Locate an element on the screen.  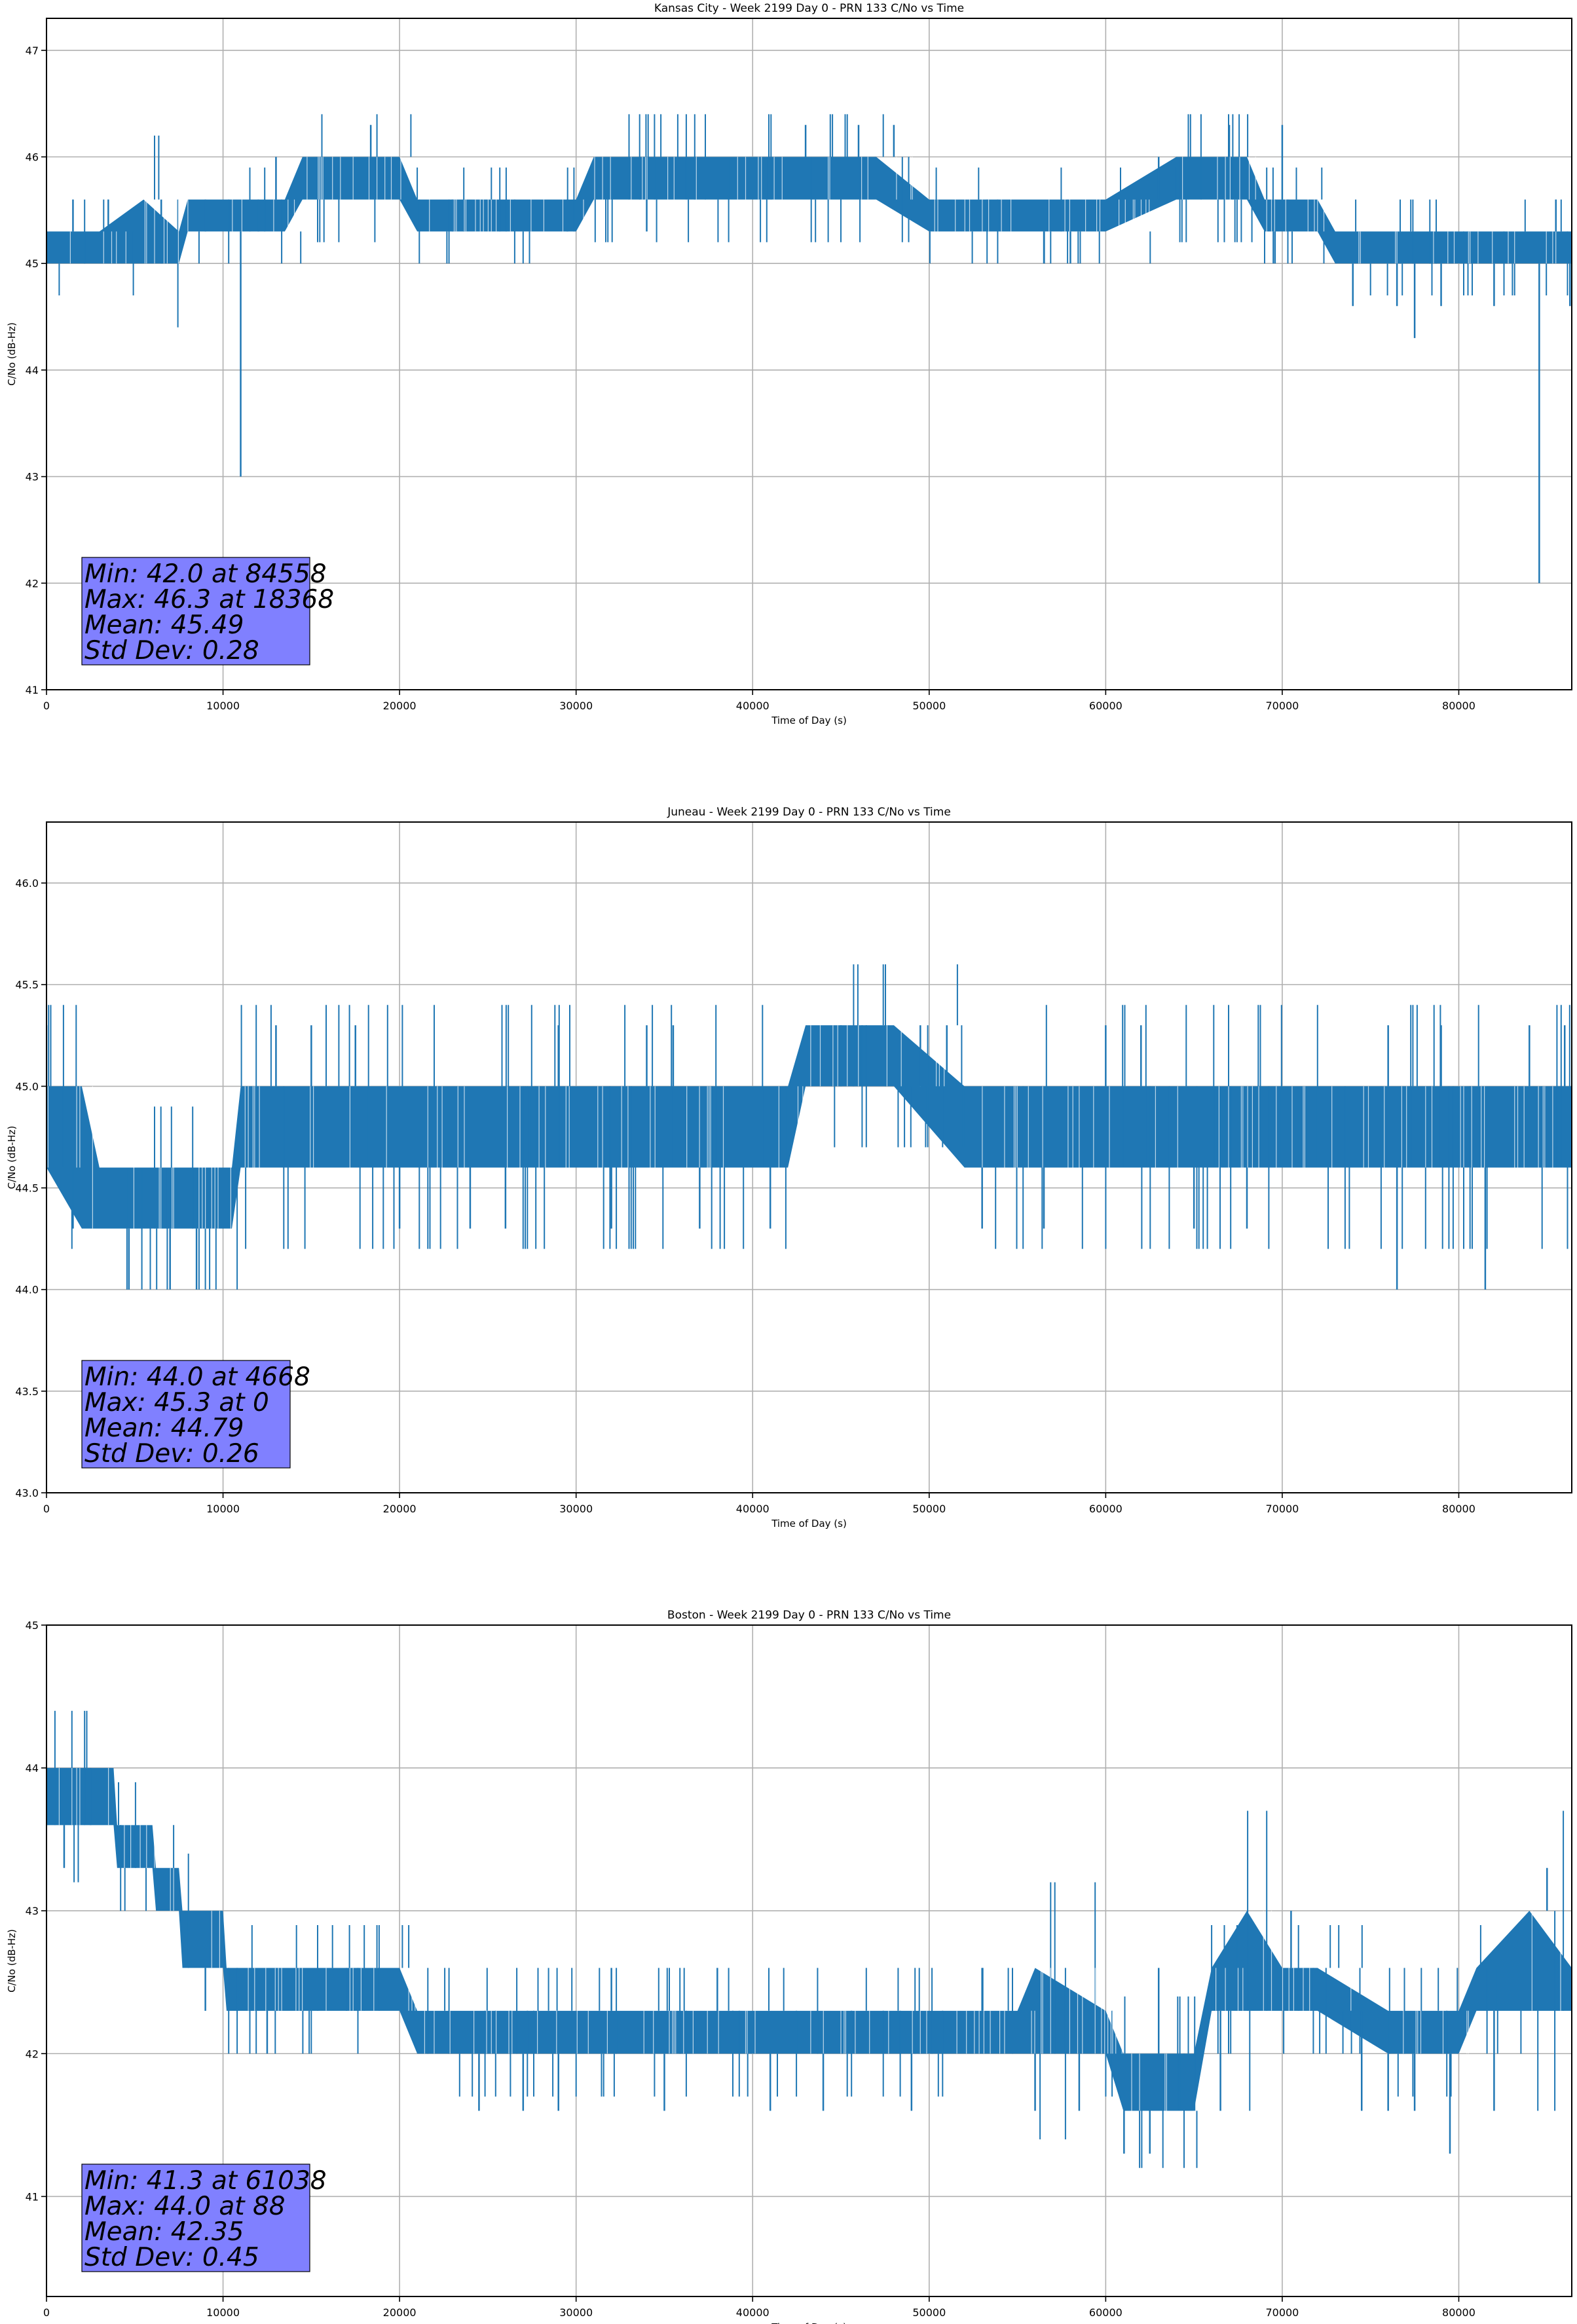
stats-min: Min: 44.0 at 4668 is located at coordinates (197, 1377).